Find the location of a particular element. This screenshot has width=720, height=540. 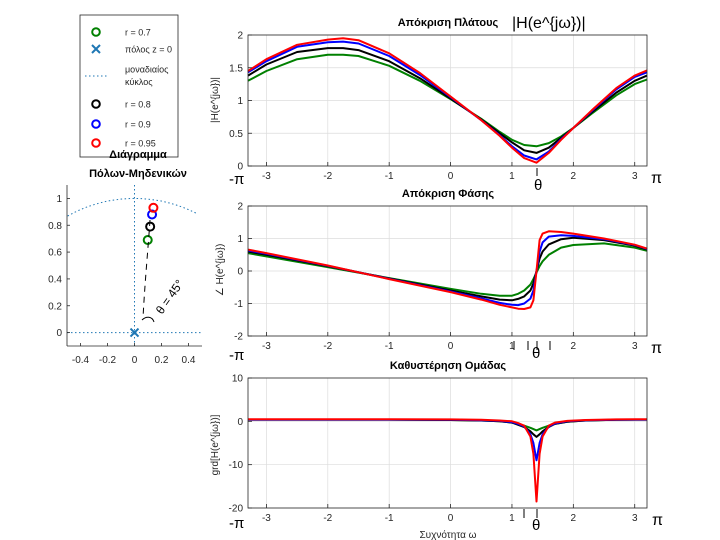

handwritten-theta-1: θ is located at coordinates (538, 185).